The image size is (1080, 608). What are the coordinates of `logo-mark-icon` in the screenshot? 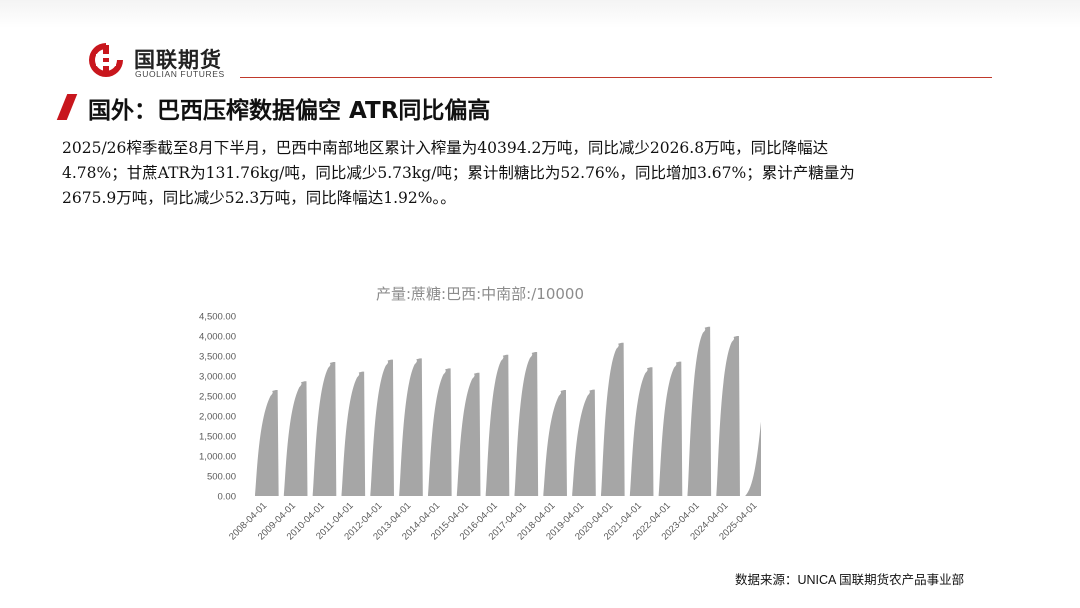 It's located at (106, 60).